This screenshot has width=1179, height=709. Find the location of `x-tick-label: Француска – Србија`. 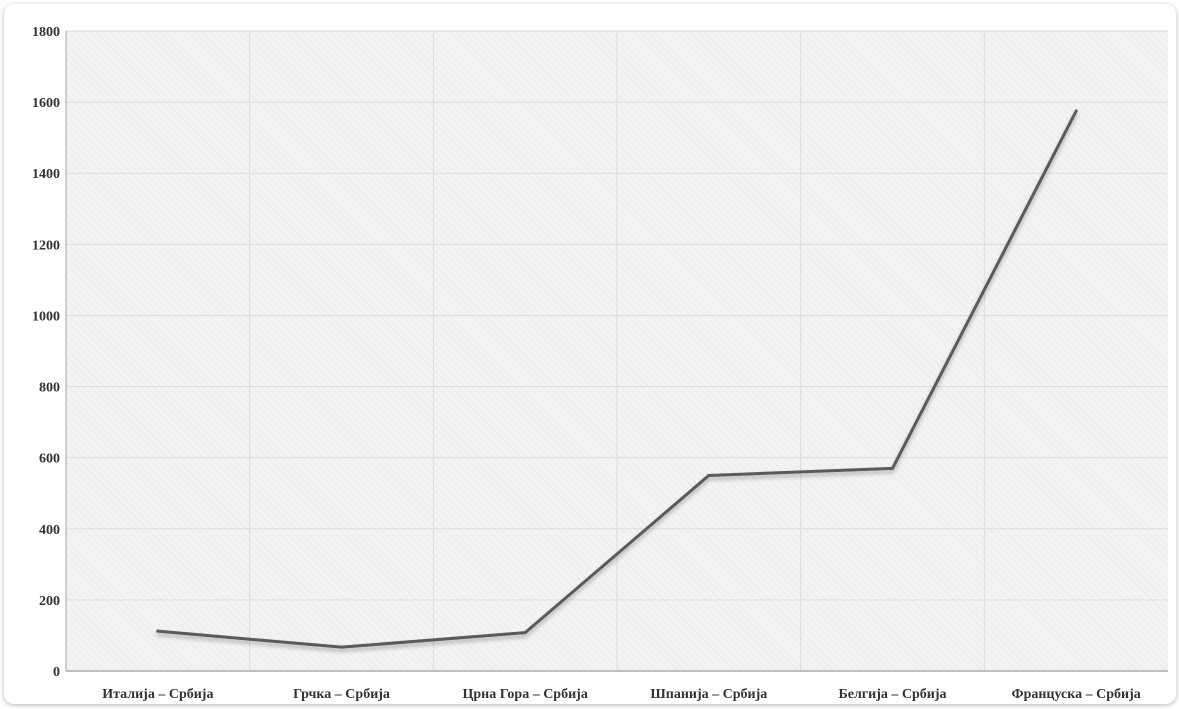

x-tick-label: Француска – Србија is located at coordinates (1076, 694).